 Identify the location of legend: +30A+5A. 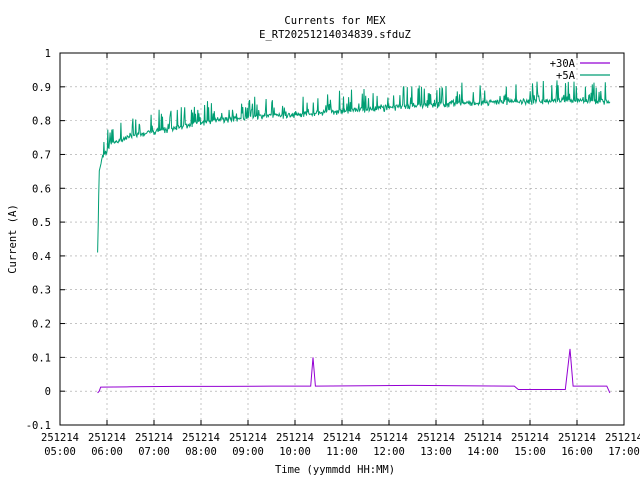
(580, 70).